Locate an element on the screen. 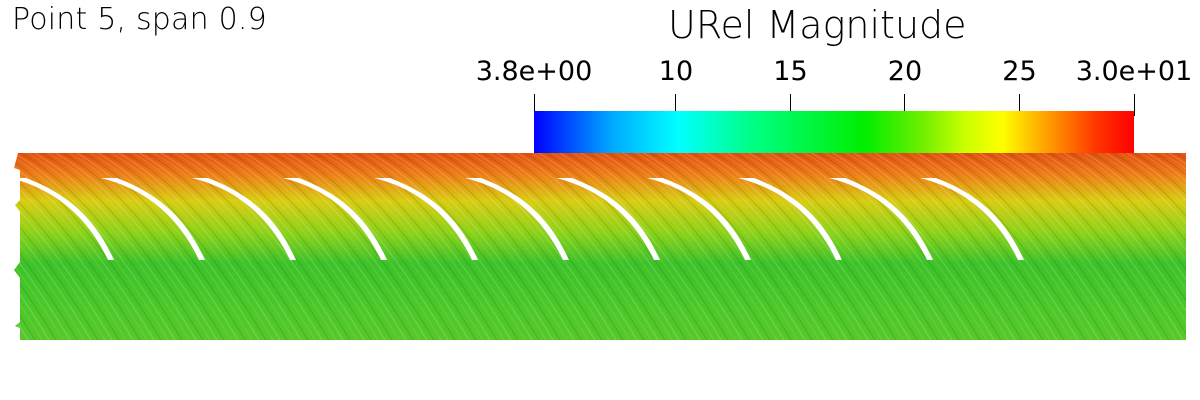 The height and width of the screenshot is (400, 1200). colorbar is located at coordinates (834, 132).